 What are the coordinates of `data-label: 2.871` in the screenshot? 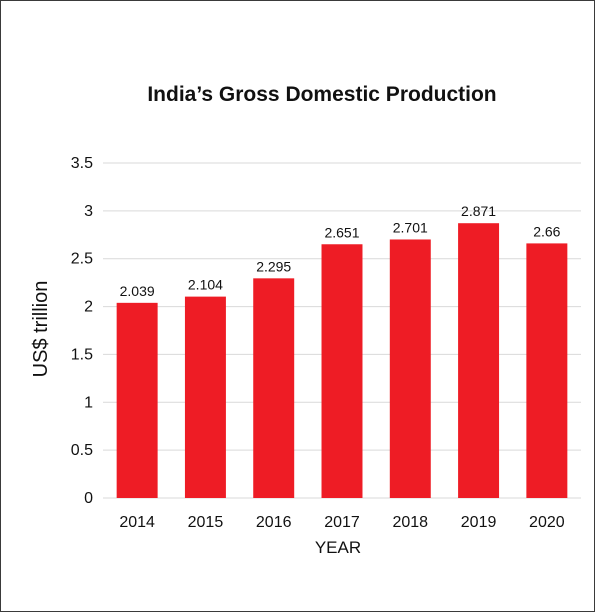 It's located at (478, 211).